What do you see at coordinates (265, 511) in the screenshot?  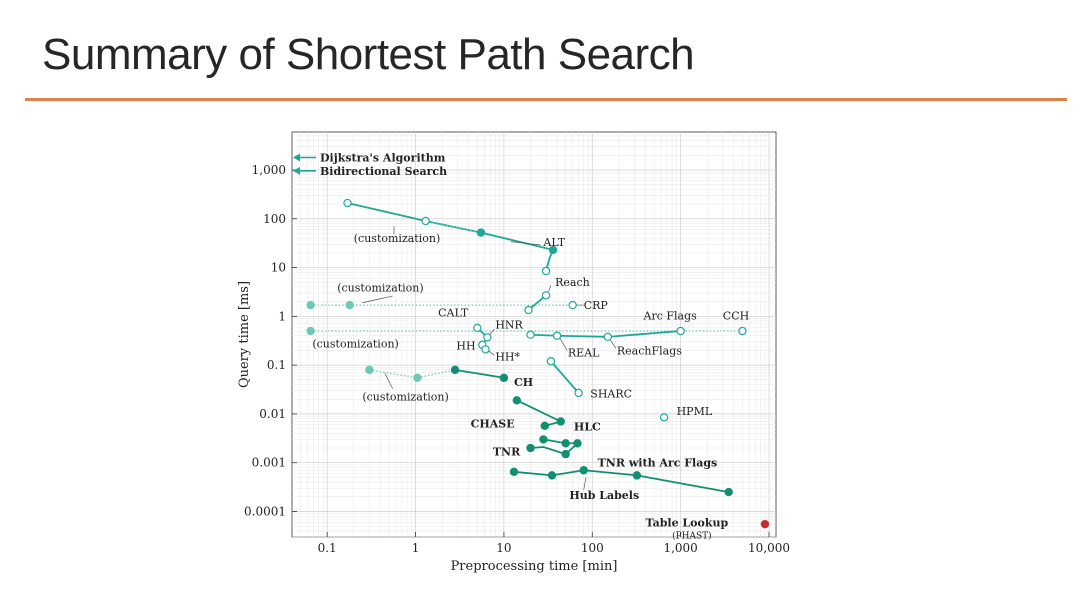 I see `y-tick-label: 0.0001` at bounding box center [265, 511].